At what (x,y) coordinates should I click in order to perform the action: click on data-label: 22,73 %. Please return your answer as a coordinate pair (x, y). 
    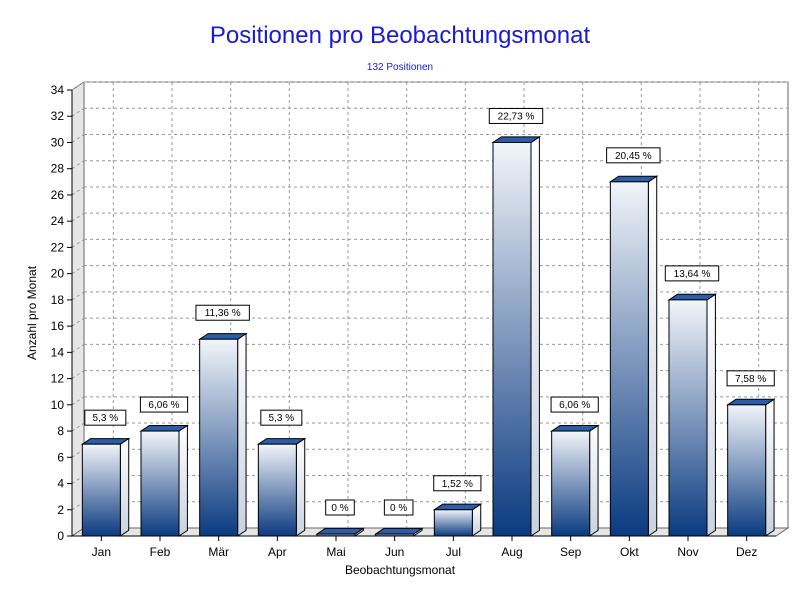
    Looking at the image, I should click on (516, 115).